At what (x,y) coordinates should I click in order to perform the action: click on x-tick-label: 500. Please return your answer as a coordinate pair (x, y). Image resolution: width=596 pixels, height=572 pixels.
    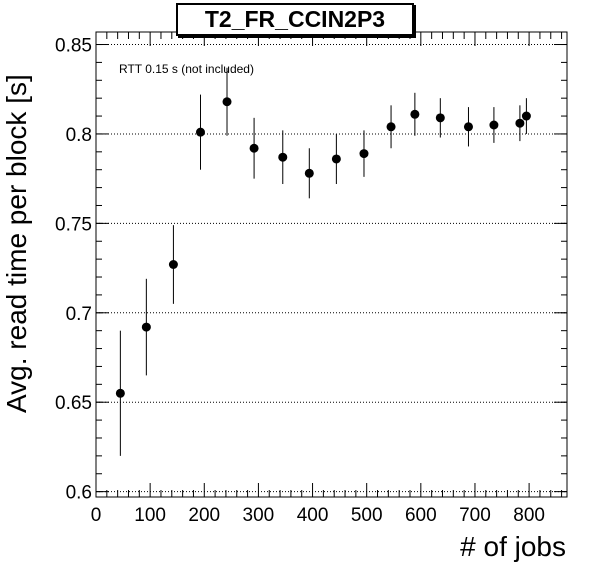
    Looking at the image, I should click on (367, 515).